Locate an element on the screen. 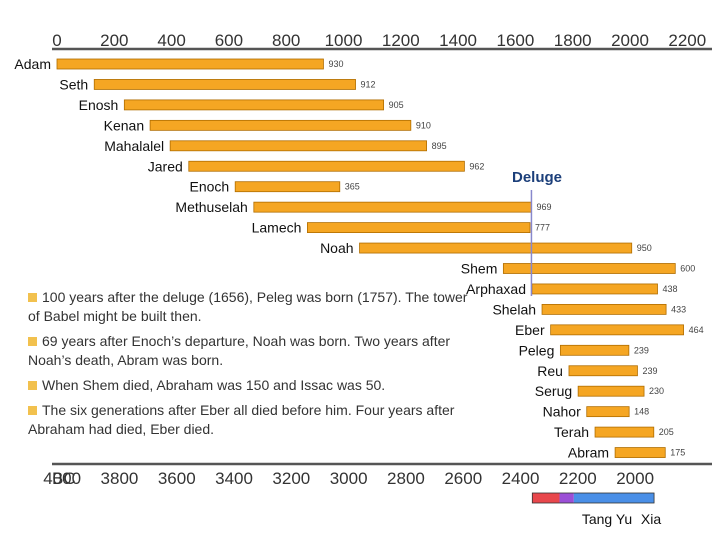  bottom-tick-label: 3000 is located at coordinates (349, 478).